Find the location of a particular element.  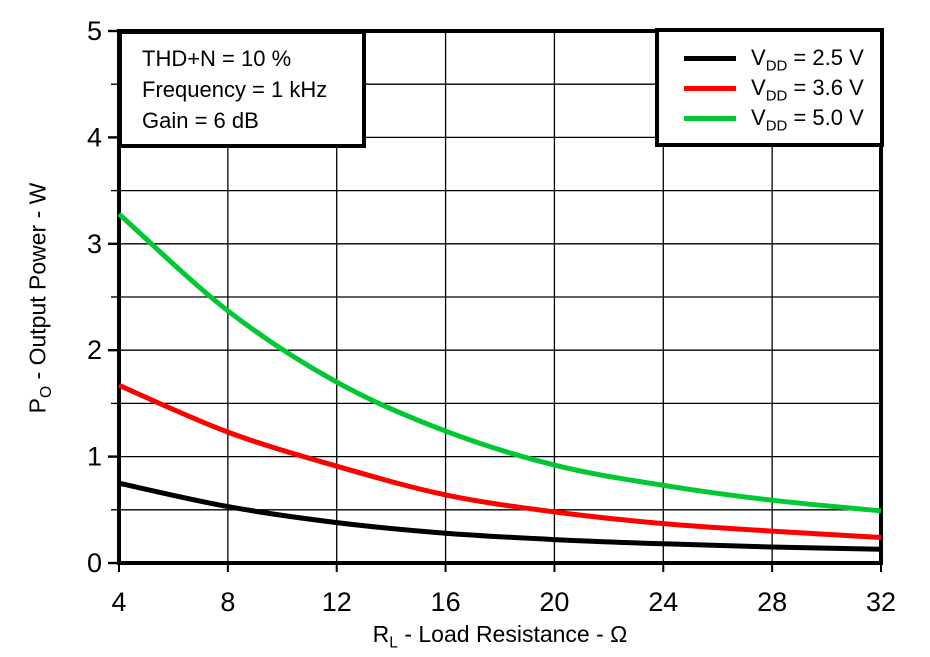

y-tick-label: 4 is located at coordinates (94, 137).